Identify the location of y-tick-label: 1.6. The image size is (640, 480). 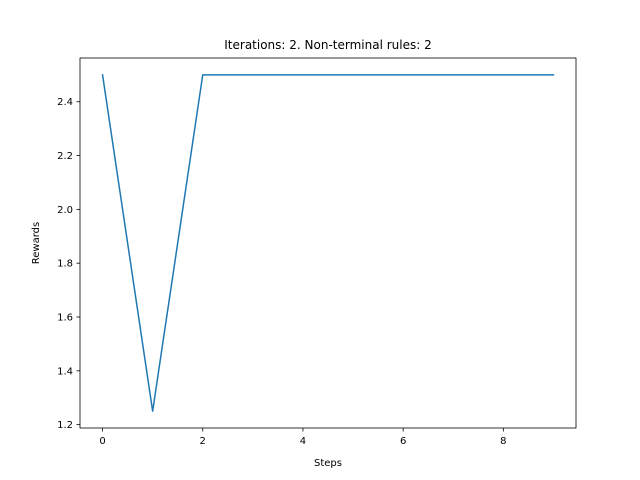
(65, 318).